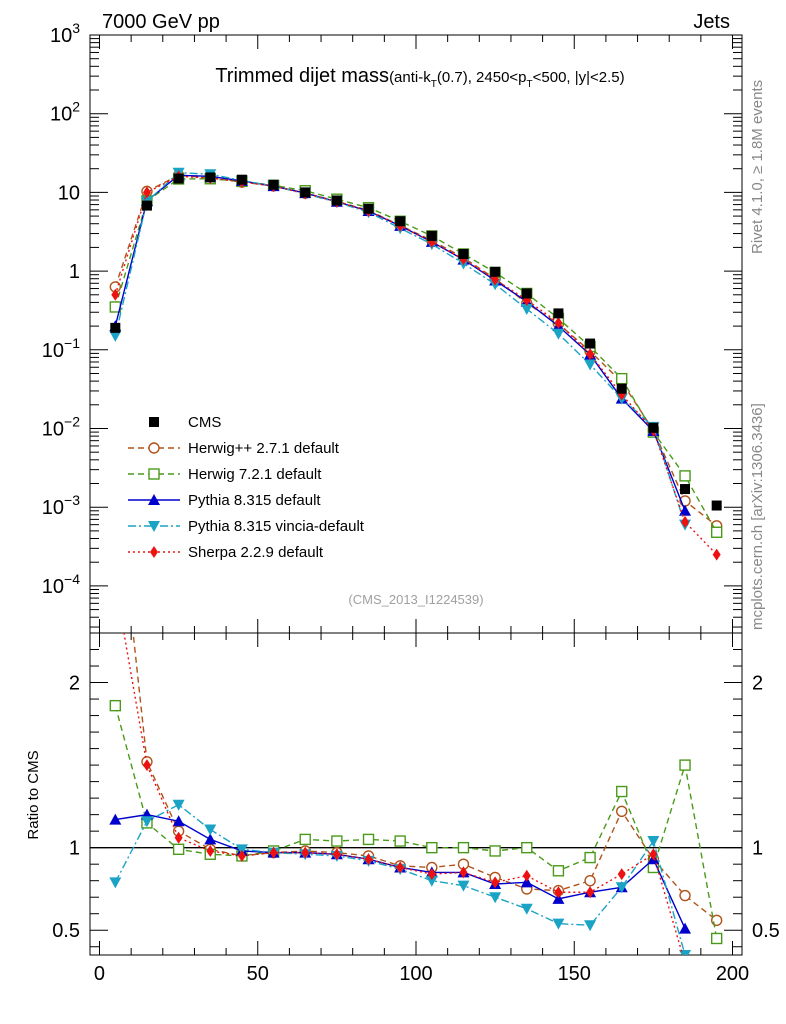  Describe the element at coordinates (415, 974) in the screenshot. I see `x-tick-label: 100` at that location.